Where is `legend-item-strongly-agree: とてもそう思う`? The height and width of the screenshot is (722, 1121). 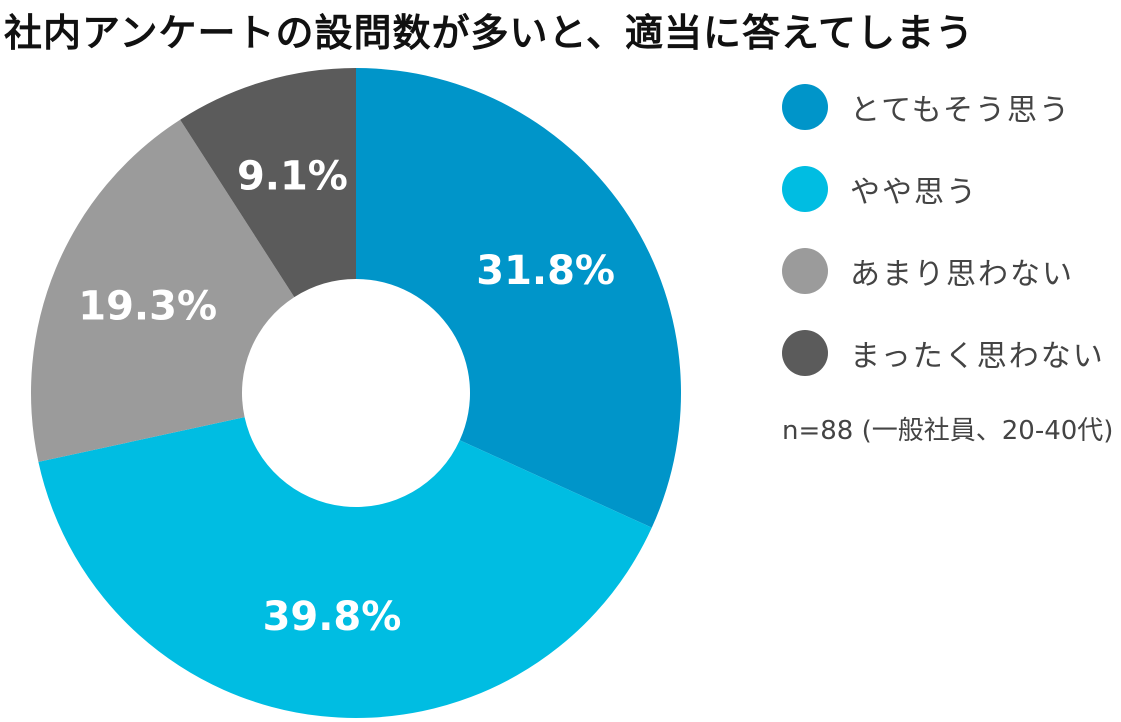 legend-item-strongly-agree: とてもそう思う is located at coordinates (943, 107).